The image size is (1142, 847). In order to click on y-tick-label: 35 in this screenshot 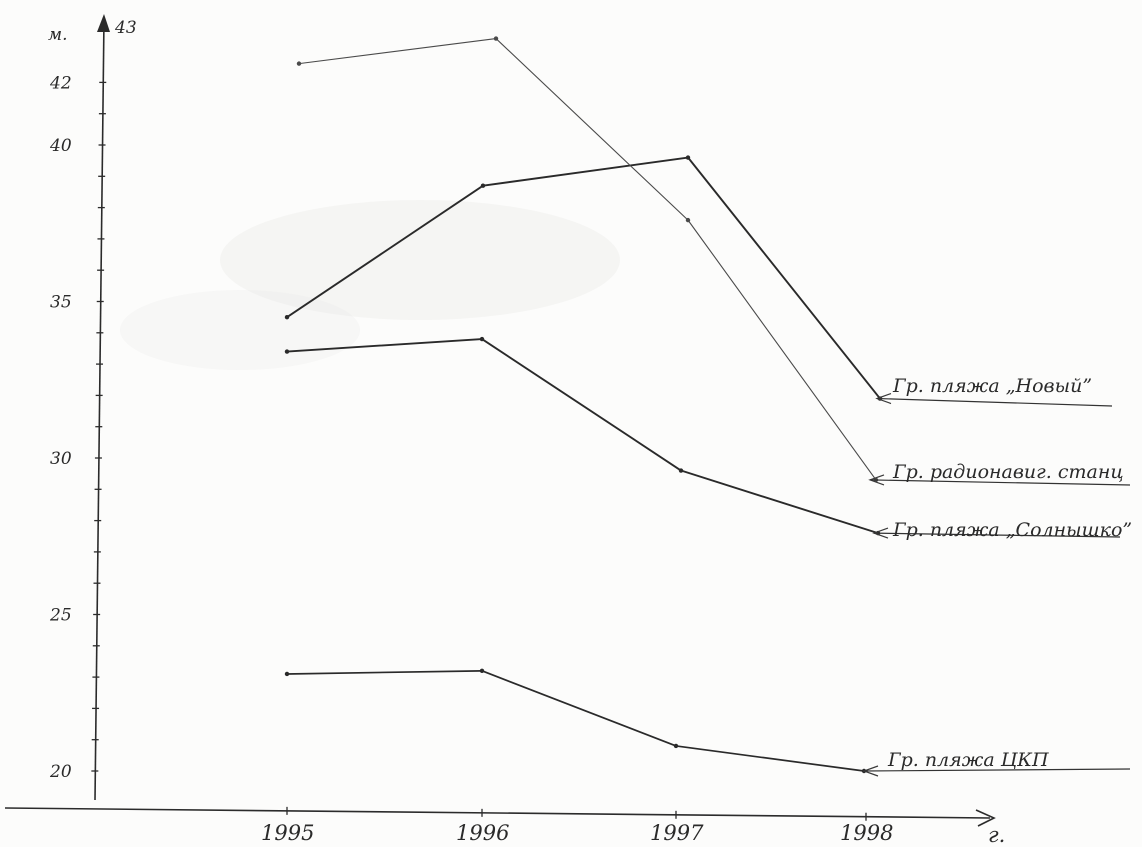, I will do `click(61, 303)`.